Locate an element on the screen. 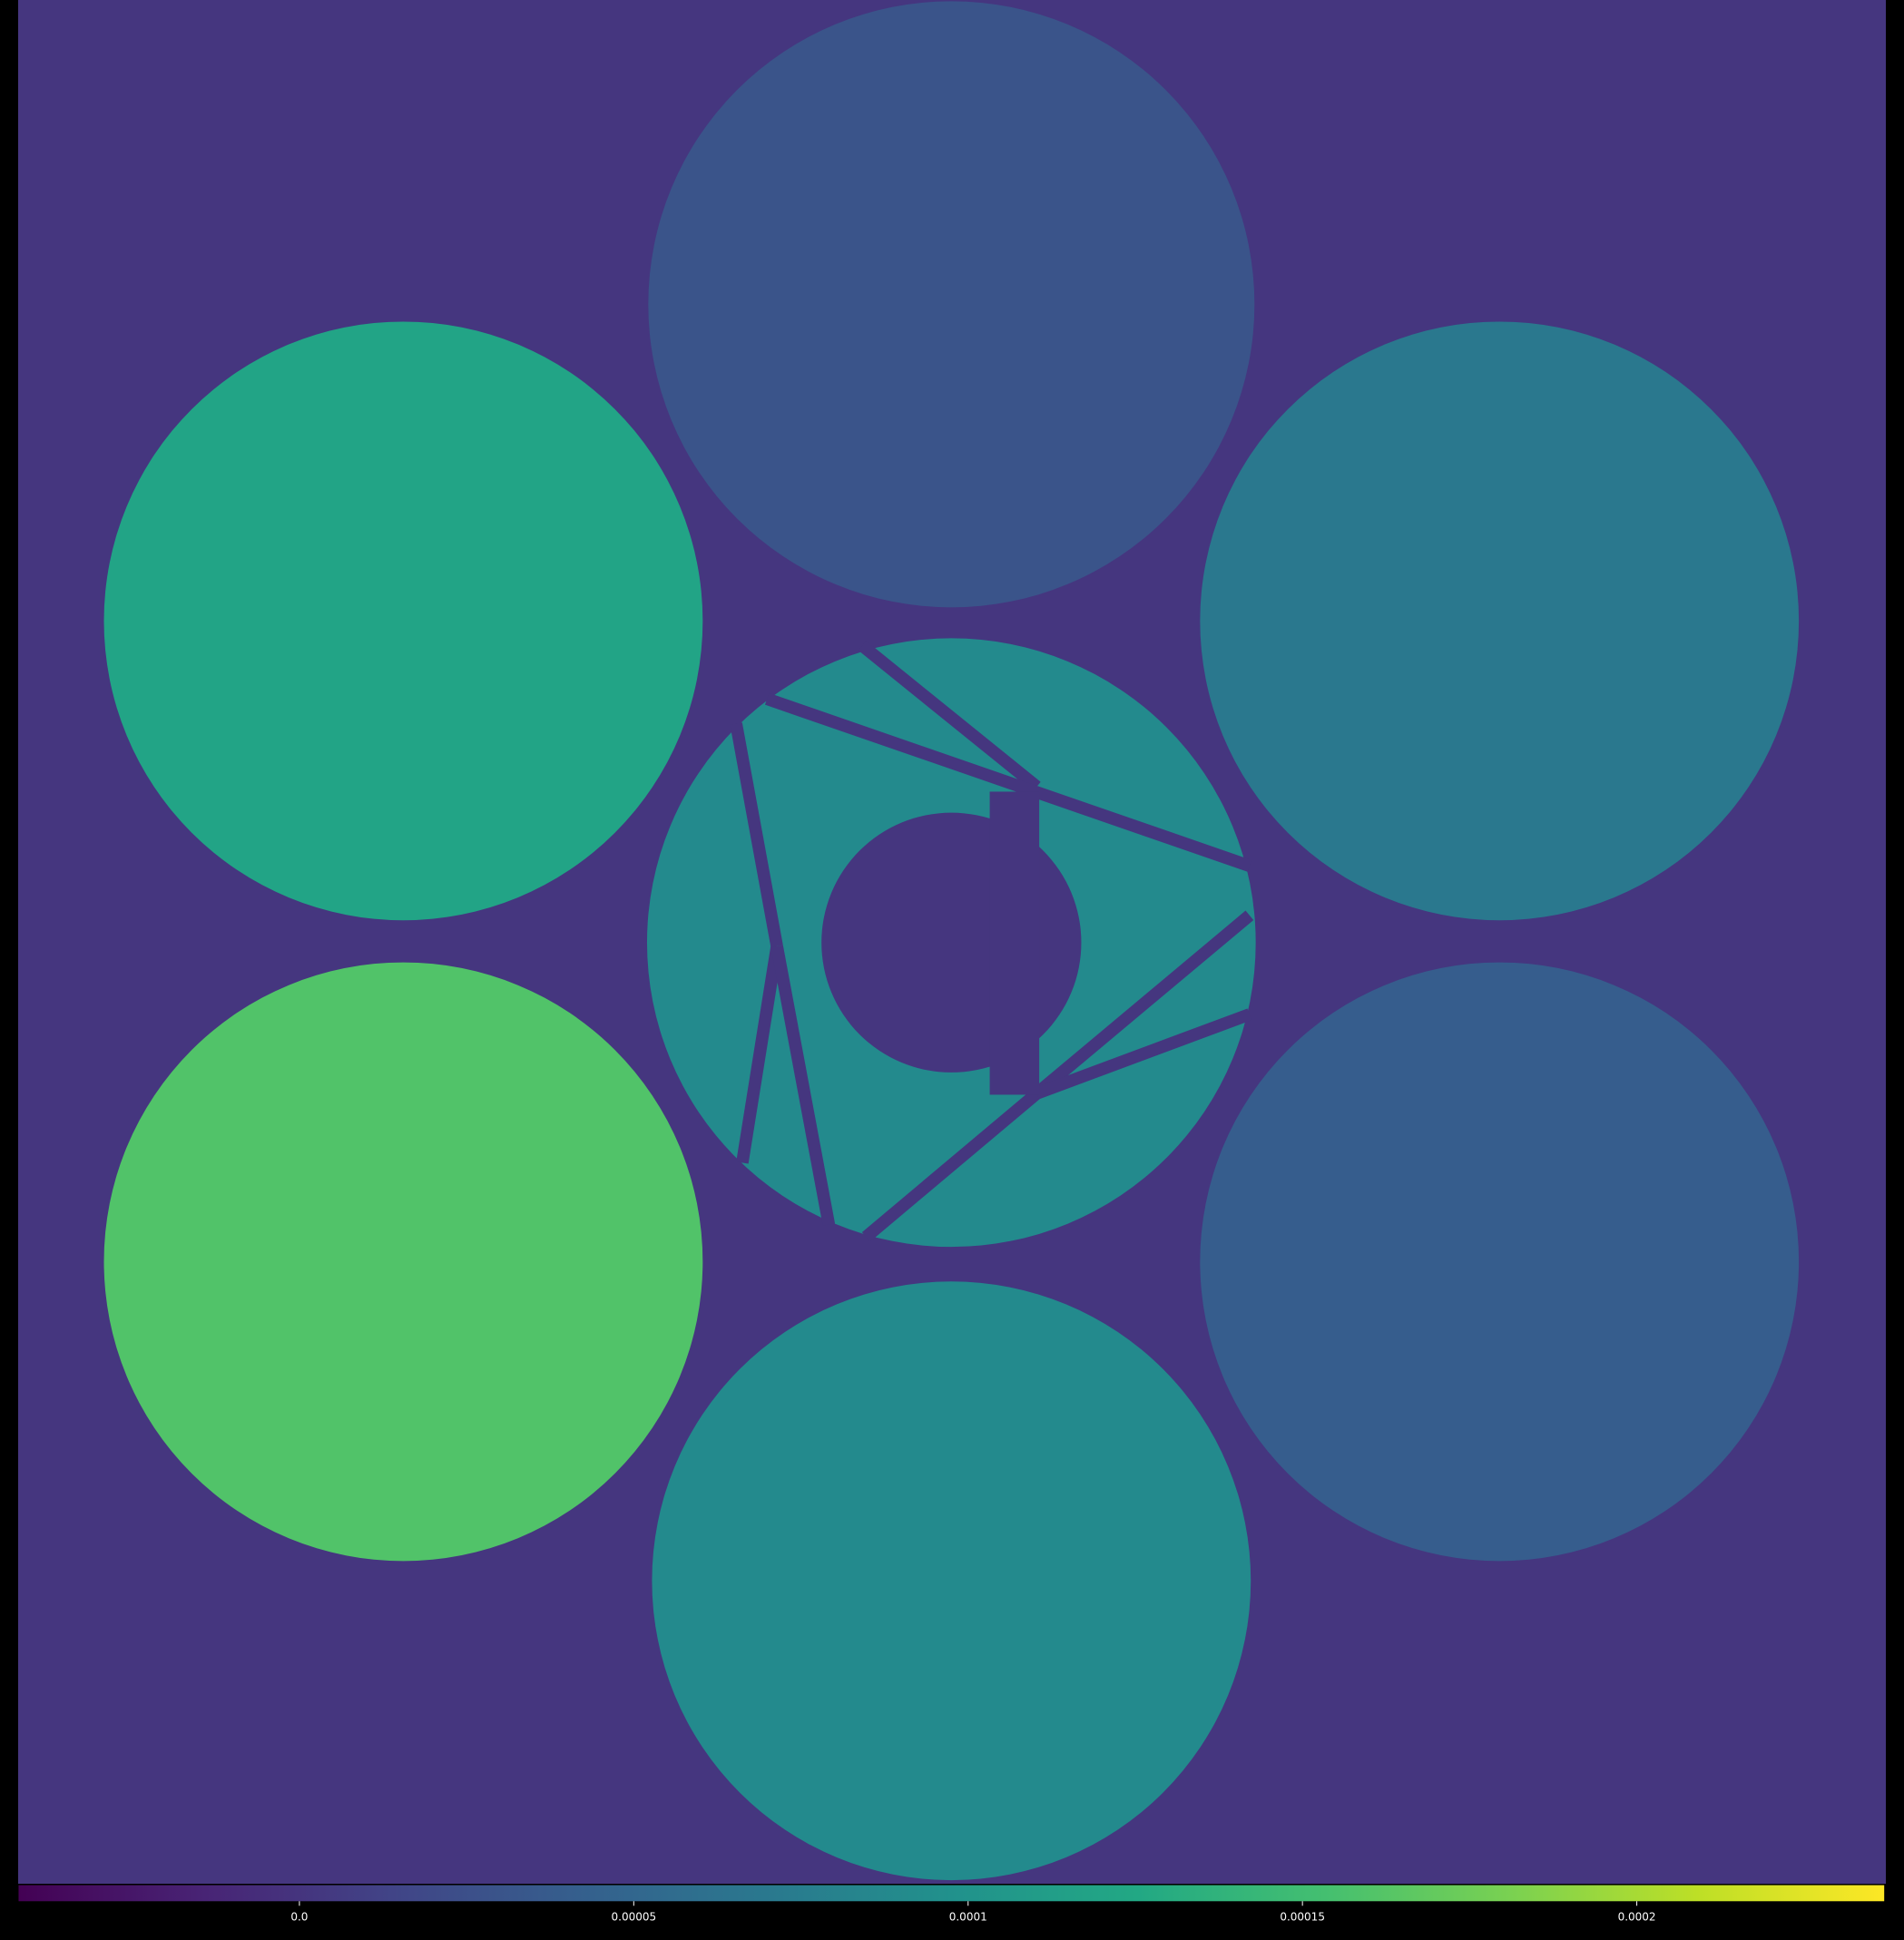  strut-block is located at coordinates (1015, 943).